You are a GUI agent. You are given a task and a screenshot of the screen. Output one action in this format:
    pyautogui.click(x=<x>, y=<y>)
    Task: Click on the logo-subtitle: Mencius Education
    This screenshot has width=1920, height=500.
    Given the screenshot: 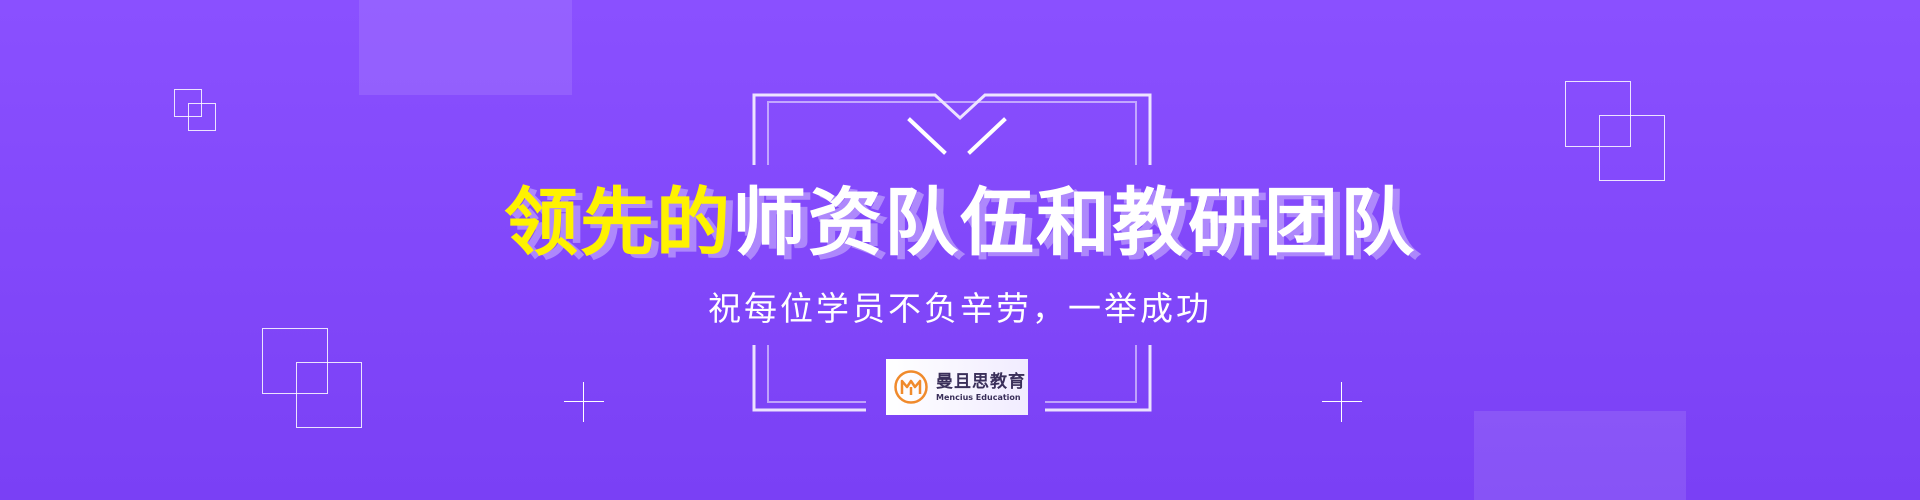 What is the action you would take?
    pyautogui.click(x=978, y=397)
    